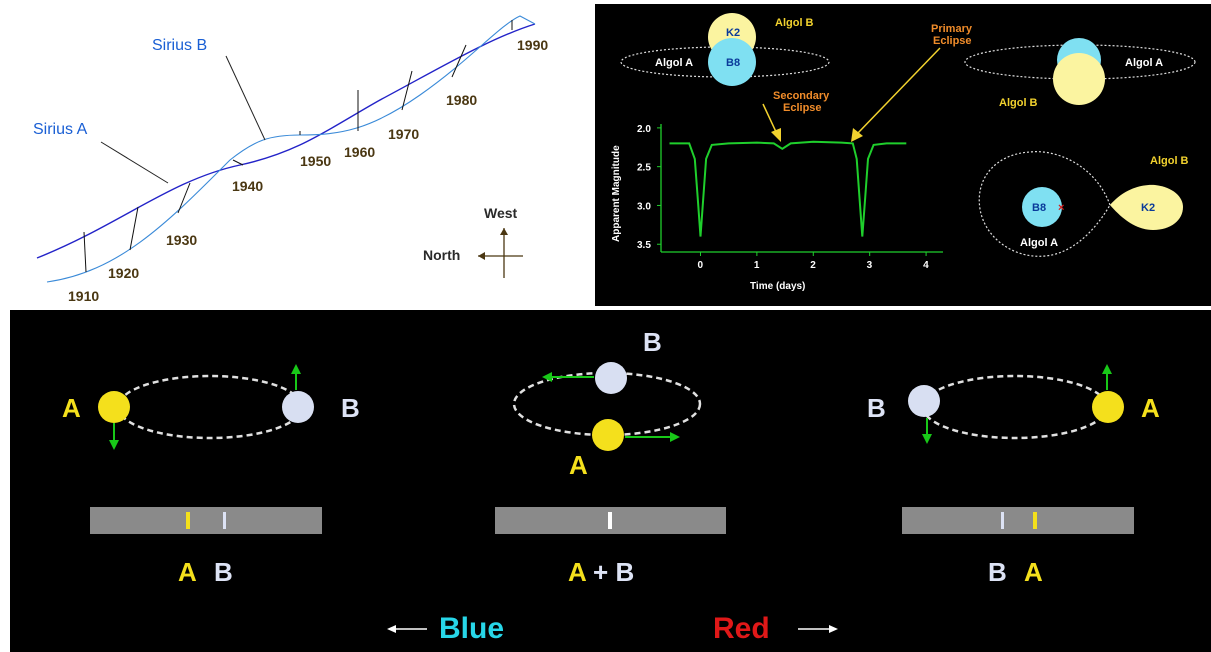 The image size is (1211, 652). What do you see at coordinates (953, 35) in the screenshot?
I see `primary-eclipse-label: Primary Eclipse` at bounding box center [953, 35].